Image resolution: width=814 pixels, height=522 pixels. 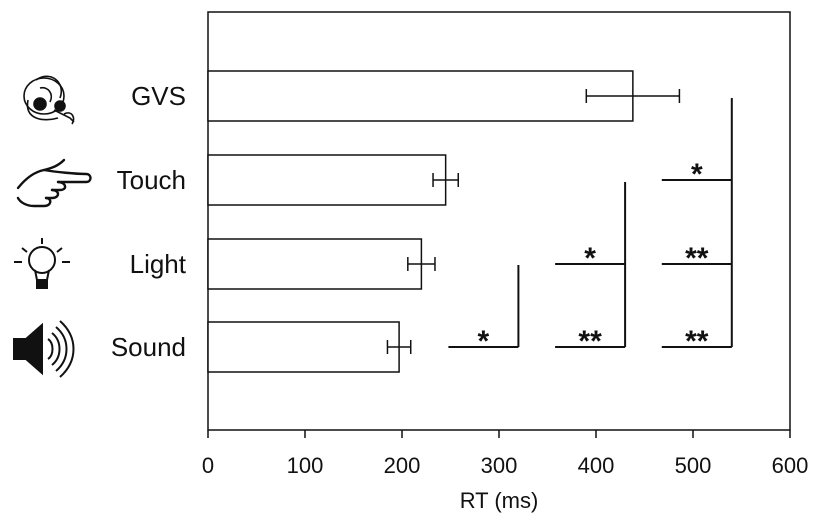 What do you see at coordinates (42, 263) in the screenshot?
I see `light-bulb-icon` at bounding box center [42, 263].